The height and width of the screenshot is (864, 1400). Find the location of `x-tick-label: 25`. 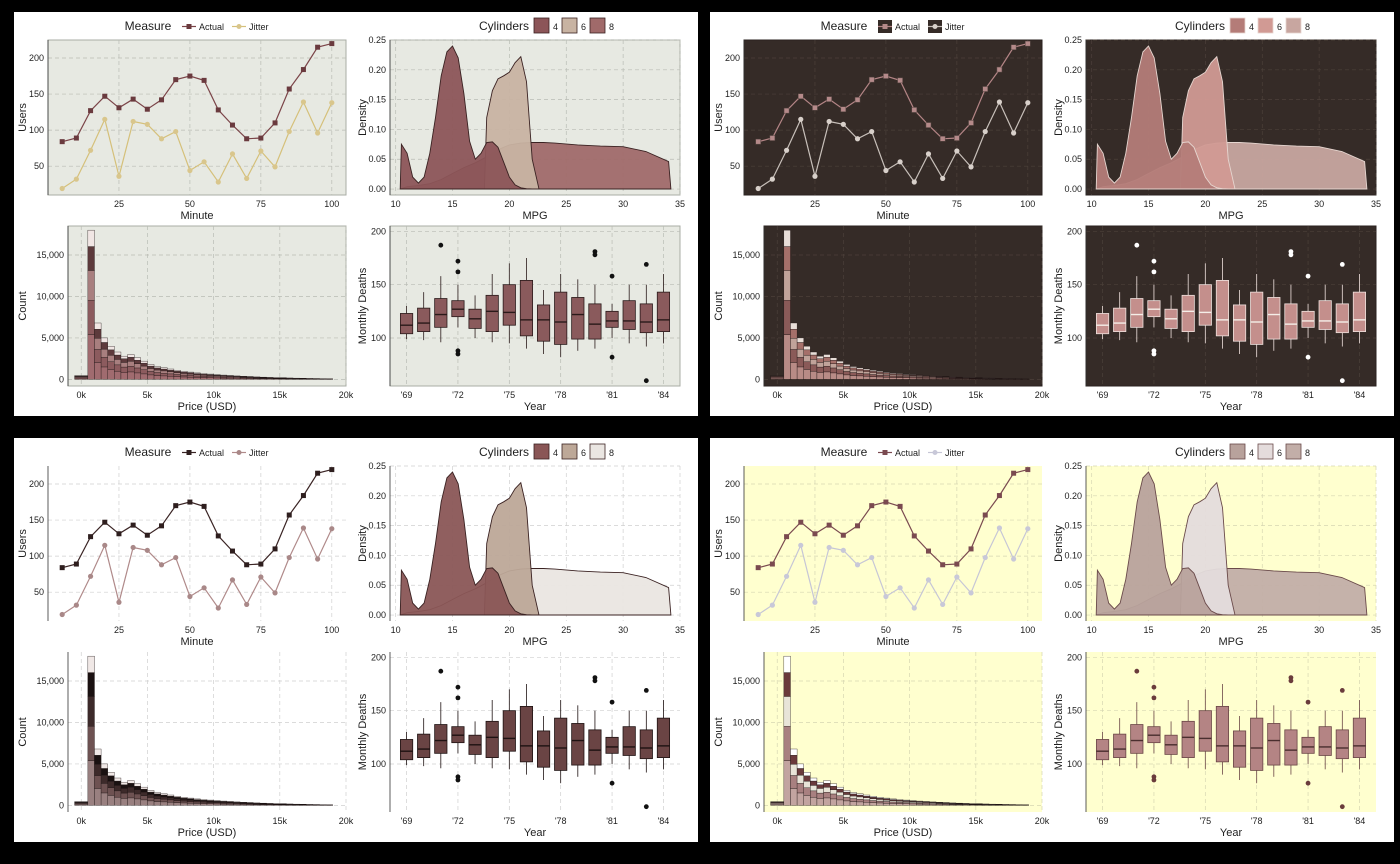

x-tick-label: 25 is located at coordinates (119, 630).